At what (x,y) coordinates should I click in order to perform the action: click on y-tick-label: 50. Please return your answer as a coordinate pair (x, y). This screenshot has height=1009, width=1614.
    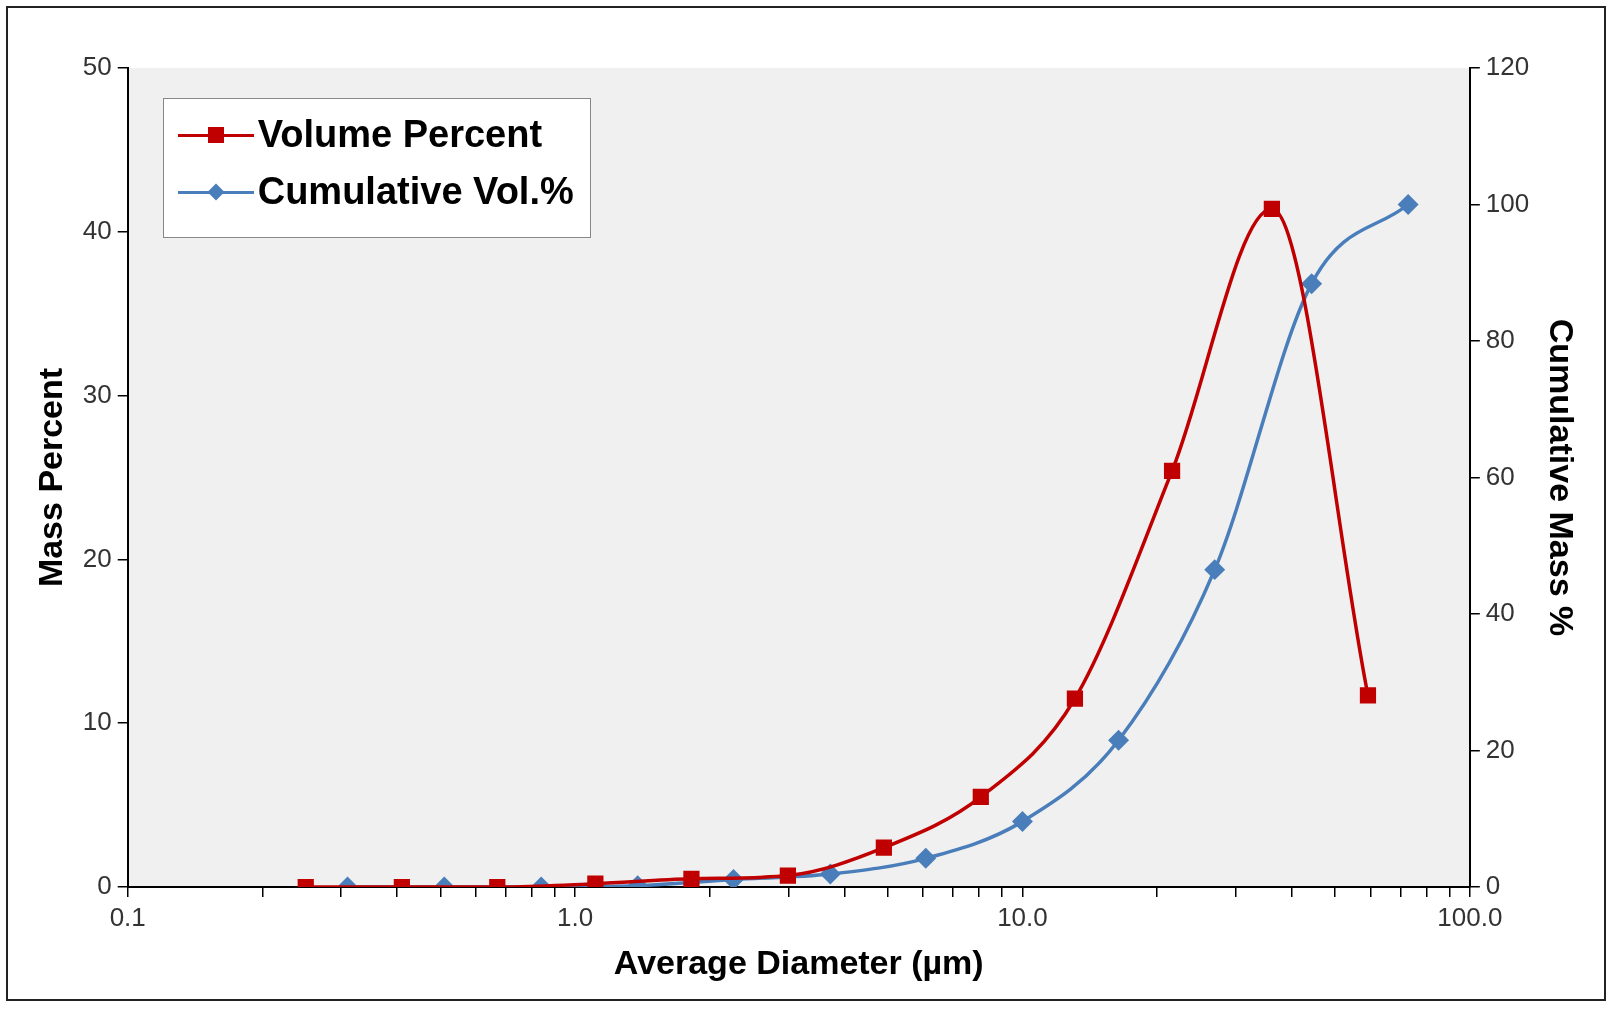
    Looking at the image, I should click on (97, 66).